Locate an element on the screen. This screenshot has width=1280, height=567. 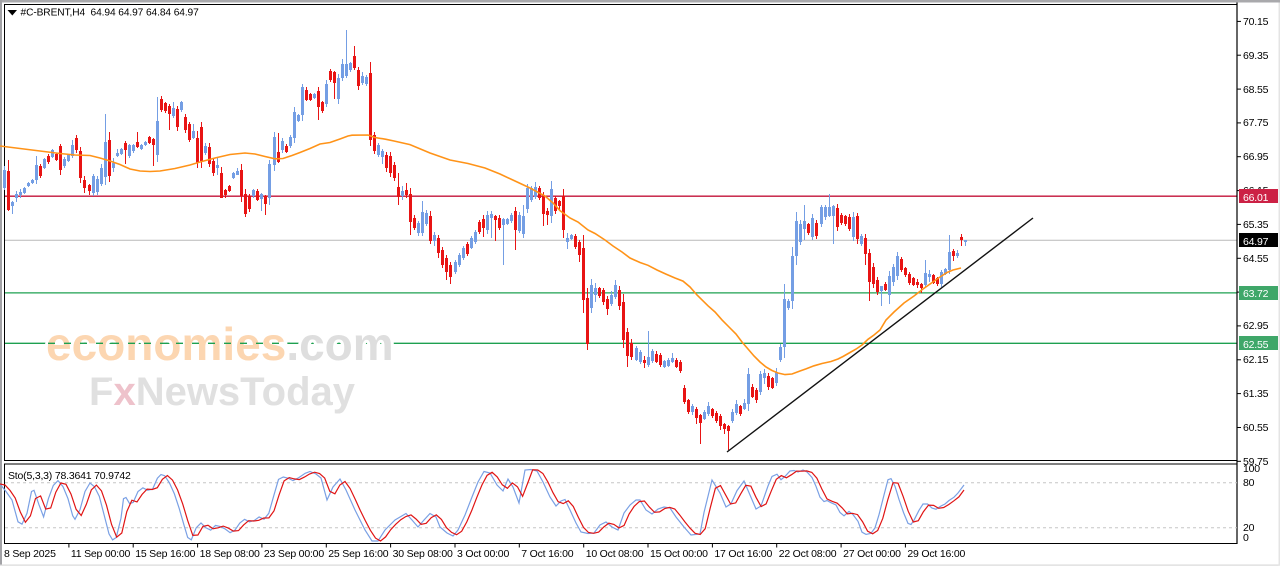
svg-text: 62.55 is located at coordinates (1256, 345).